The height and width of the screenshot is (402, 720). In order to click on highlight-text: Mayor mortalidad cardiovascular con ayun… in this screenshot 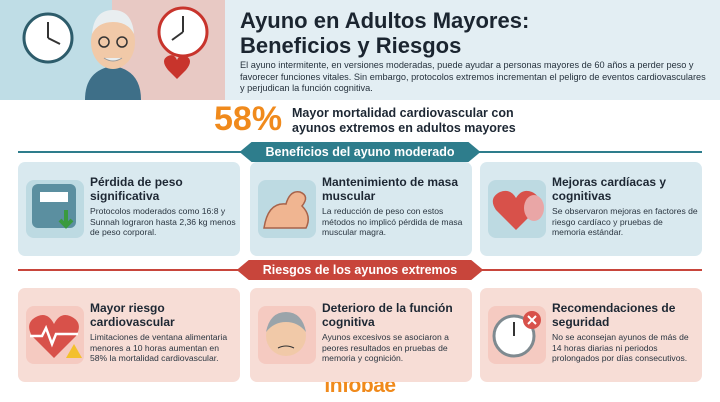, I will do `click(404, 120)`.